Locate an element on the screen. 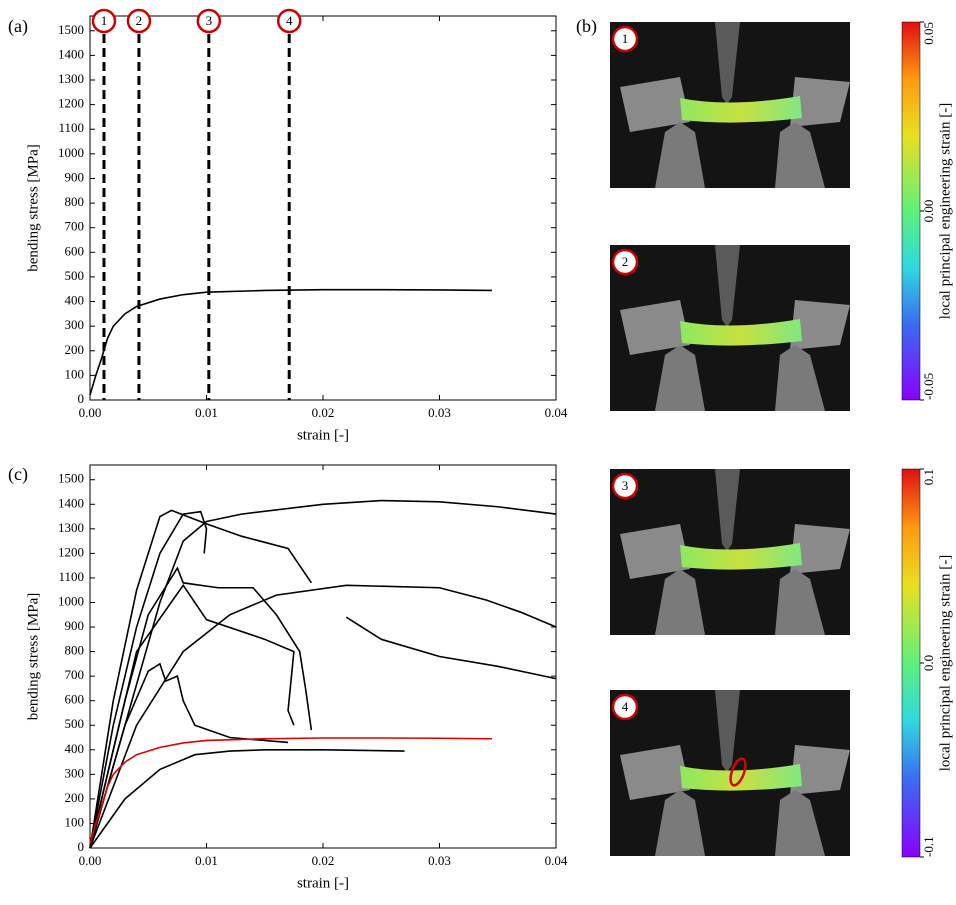  y-tick-label: 1300 is located at coordinates (71, 78).